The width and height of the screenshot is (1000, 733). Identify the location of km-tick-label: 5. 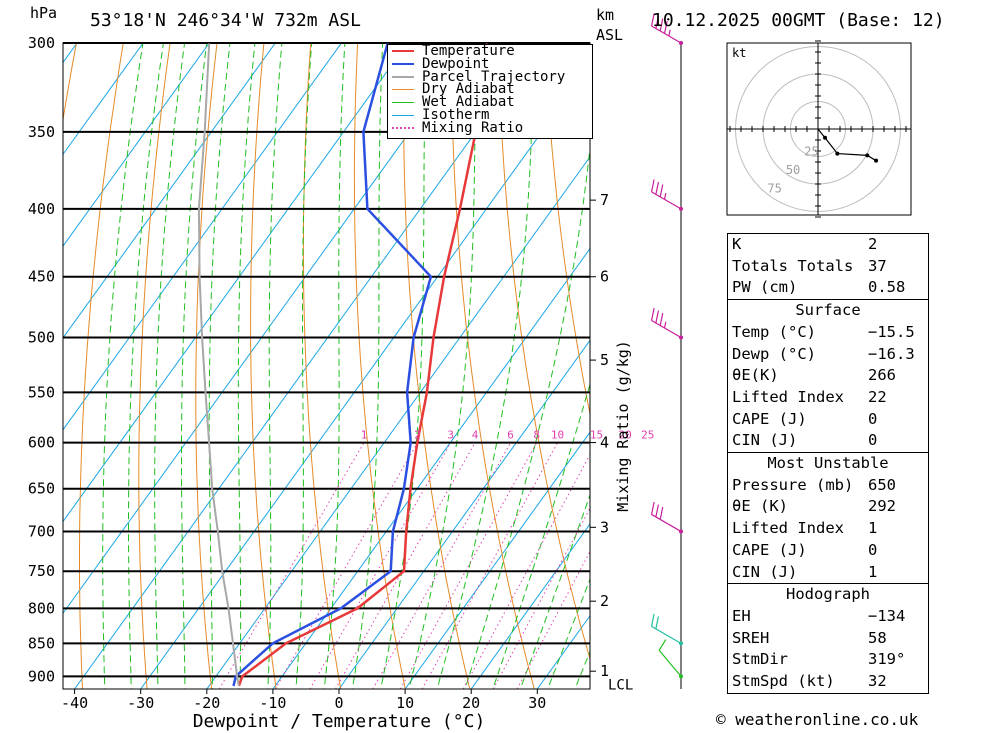
(604, 360).